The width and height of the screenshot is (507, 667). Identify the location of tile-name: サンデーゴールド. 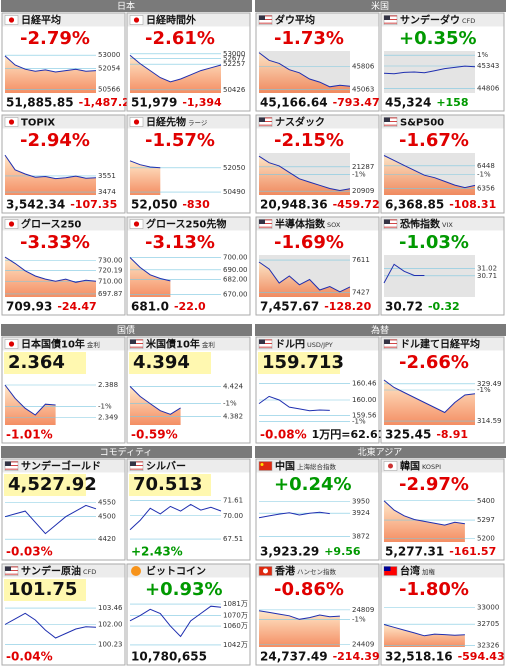
(61, 466).